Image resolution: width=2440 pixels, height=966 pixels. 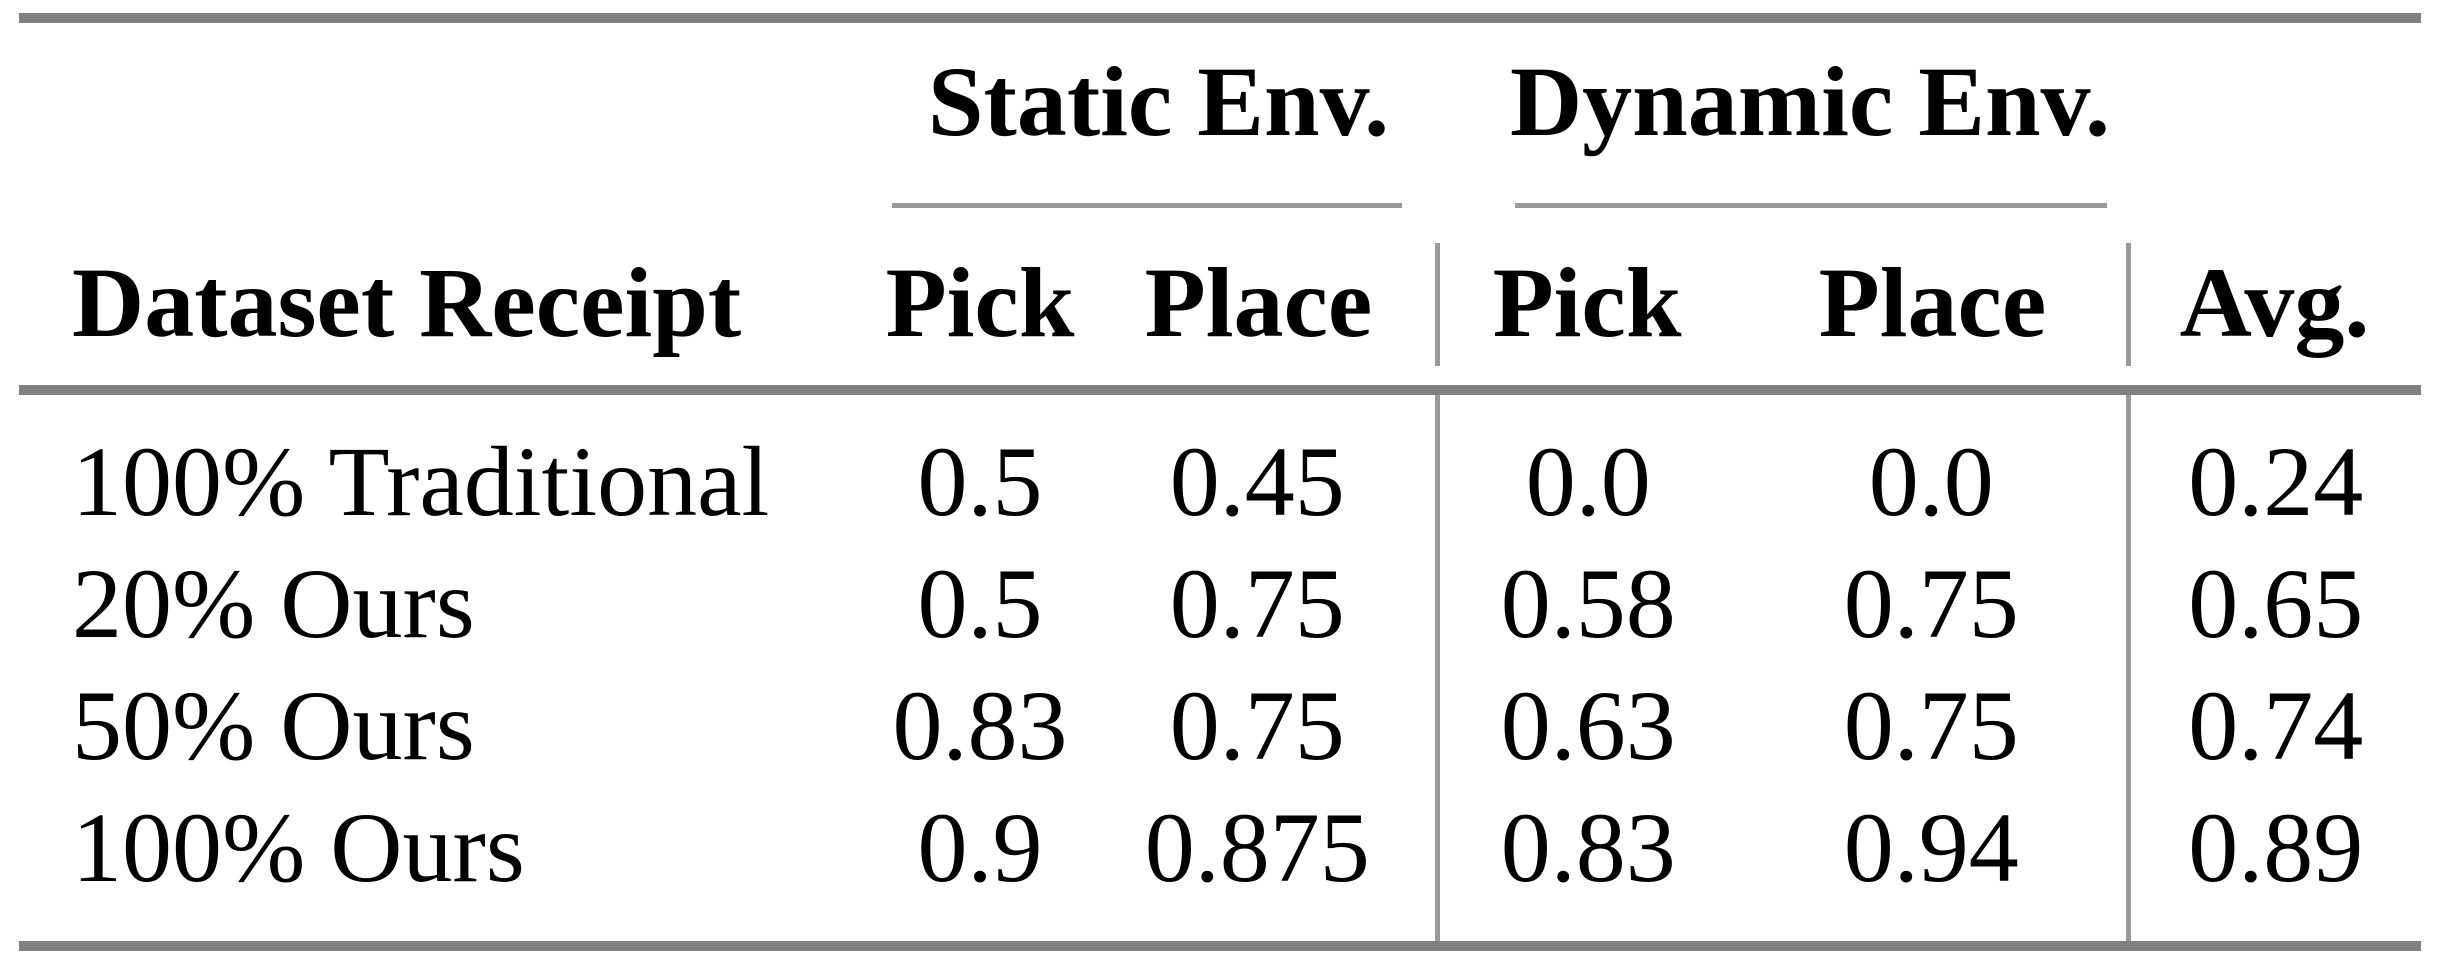 I want to click on header-dataset-receipt: Dataset Receipt, so click(x=407, y=302).